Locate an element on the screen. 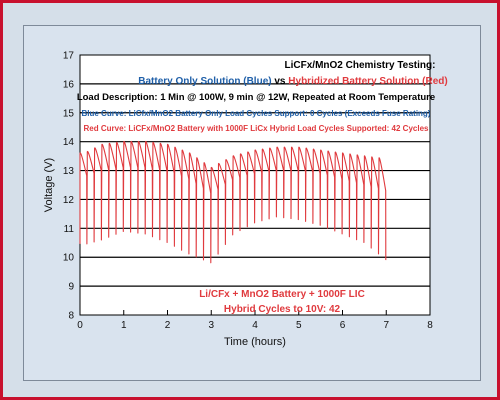 The height and width of the screenshot is (400, 500). y-axis-title: Voltage (V) is located at coordinates (49, 185).